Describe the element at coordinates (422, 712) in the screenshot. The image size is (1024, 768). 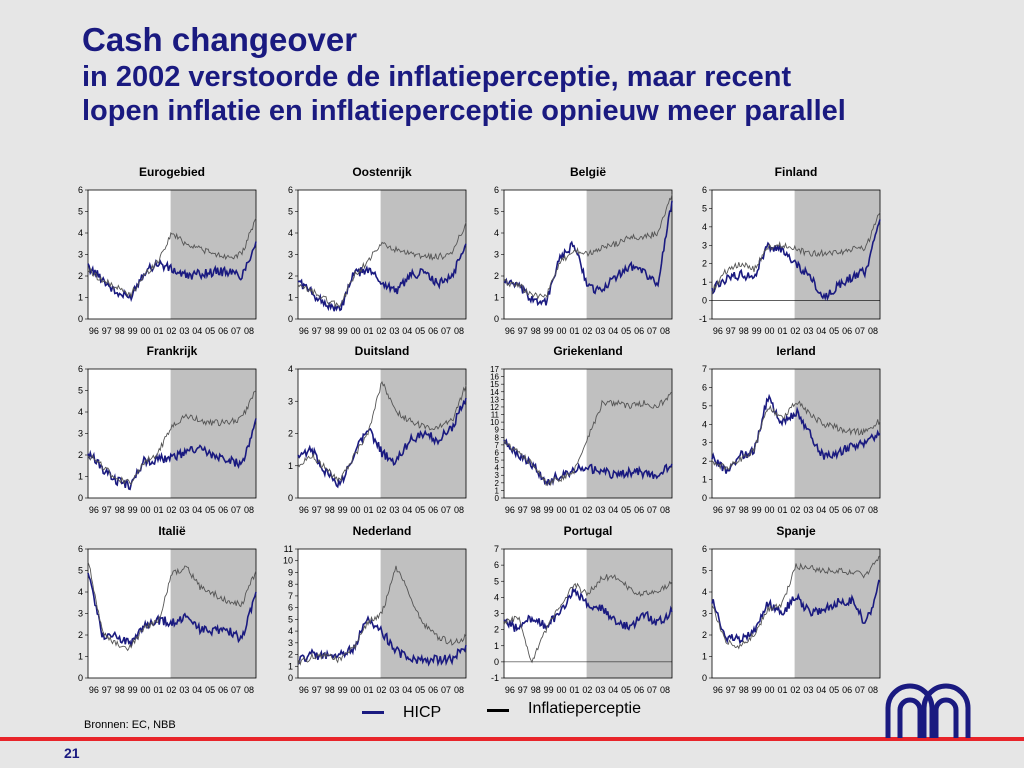
I see `legend-hicp-label: HICP` at that location.